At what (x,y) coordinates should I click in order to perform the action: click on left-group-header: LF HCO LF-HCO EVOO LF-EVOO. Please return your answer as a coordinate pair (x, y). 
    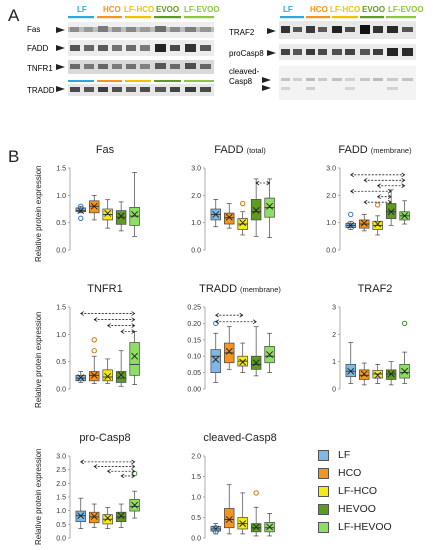
    Looking at the image, I should click on (148, 9).